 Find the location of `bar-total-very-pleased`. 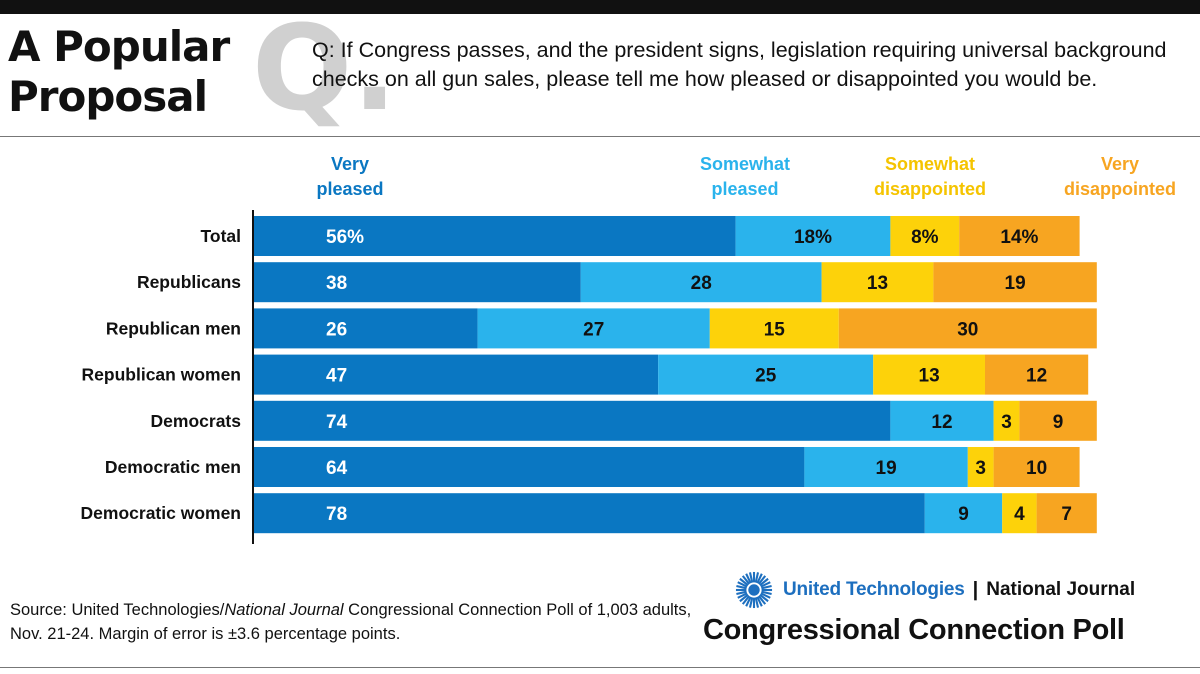

bar-total-very-pleased is located at coordinates (495, 236).